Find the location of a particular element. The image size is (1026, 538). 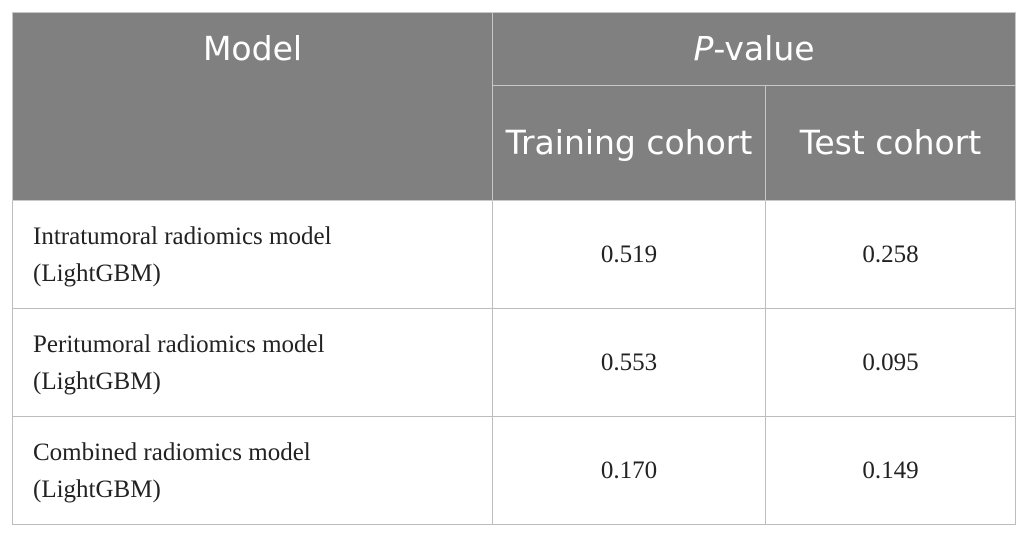

model-cell: Peritumoral radiomics model (LightGBM) is located at coordinates (252, 362).